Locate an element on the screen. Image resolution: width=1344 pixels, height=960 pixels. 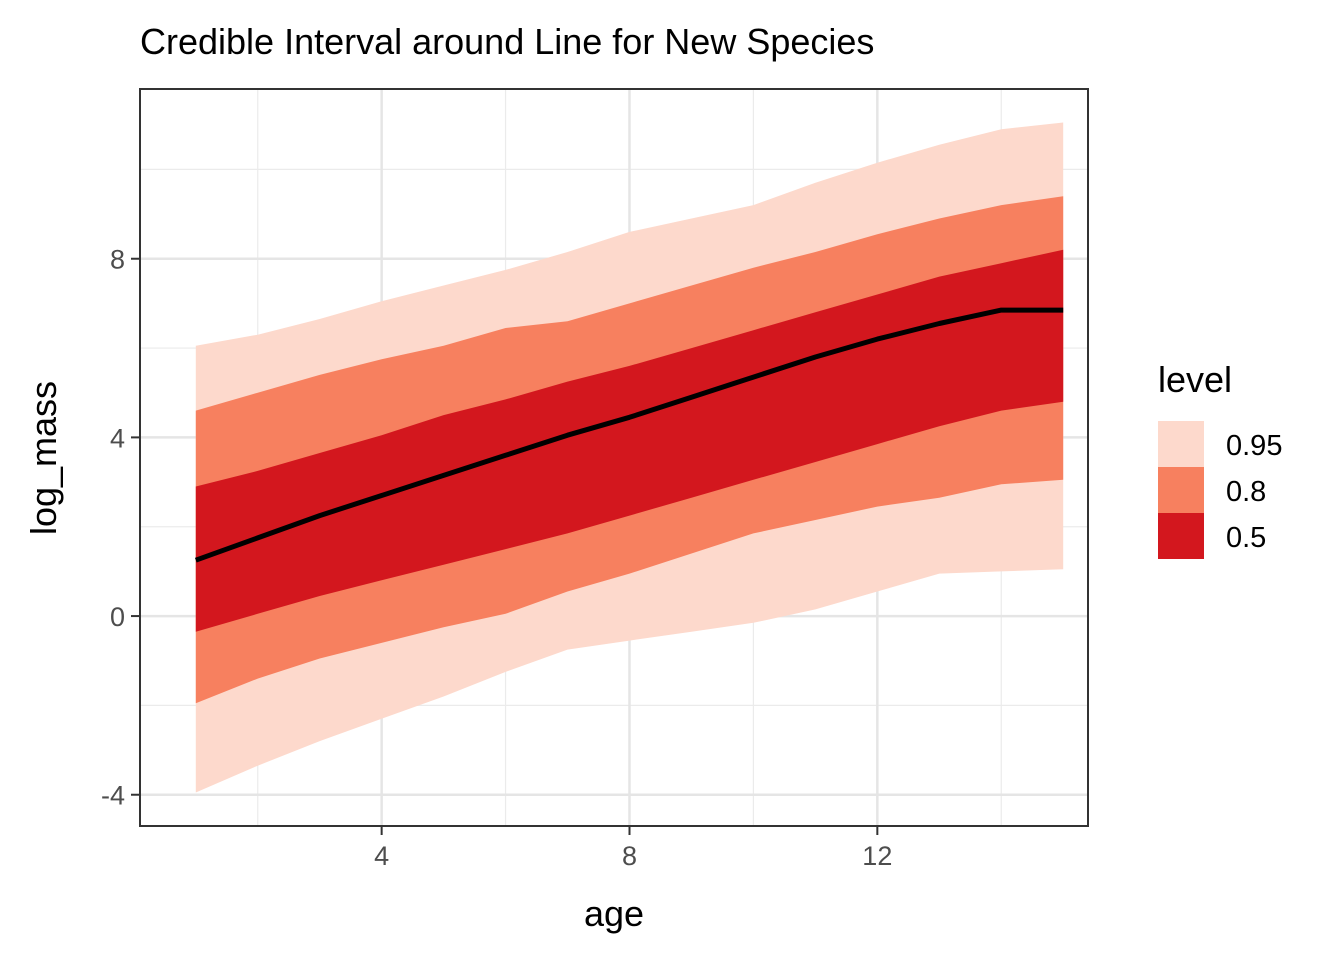
x-tick-label: 8 is located at coordinates (629, 856).